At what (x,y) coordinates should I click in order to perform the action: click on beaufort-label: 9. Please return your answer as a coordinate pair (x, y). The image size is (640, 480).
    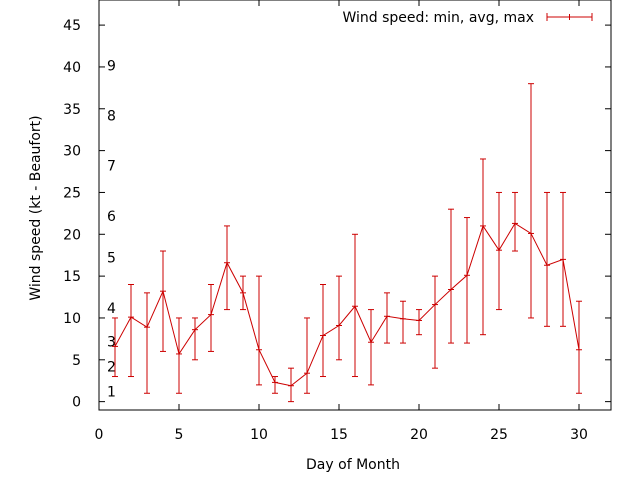
    Looking at the image, I should click on (111, 66).